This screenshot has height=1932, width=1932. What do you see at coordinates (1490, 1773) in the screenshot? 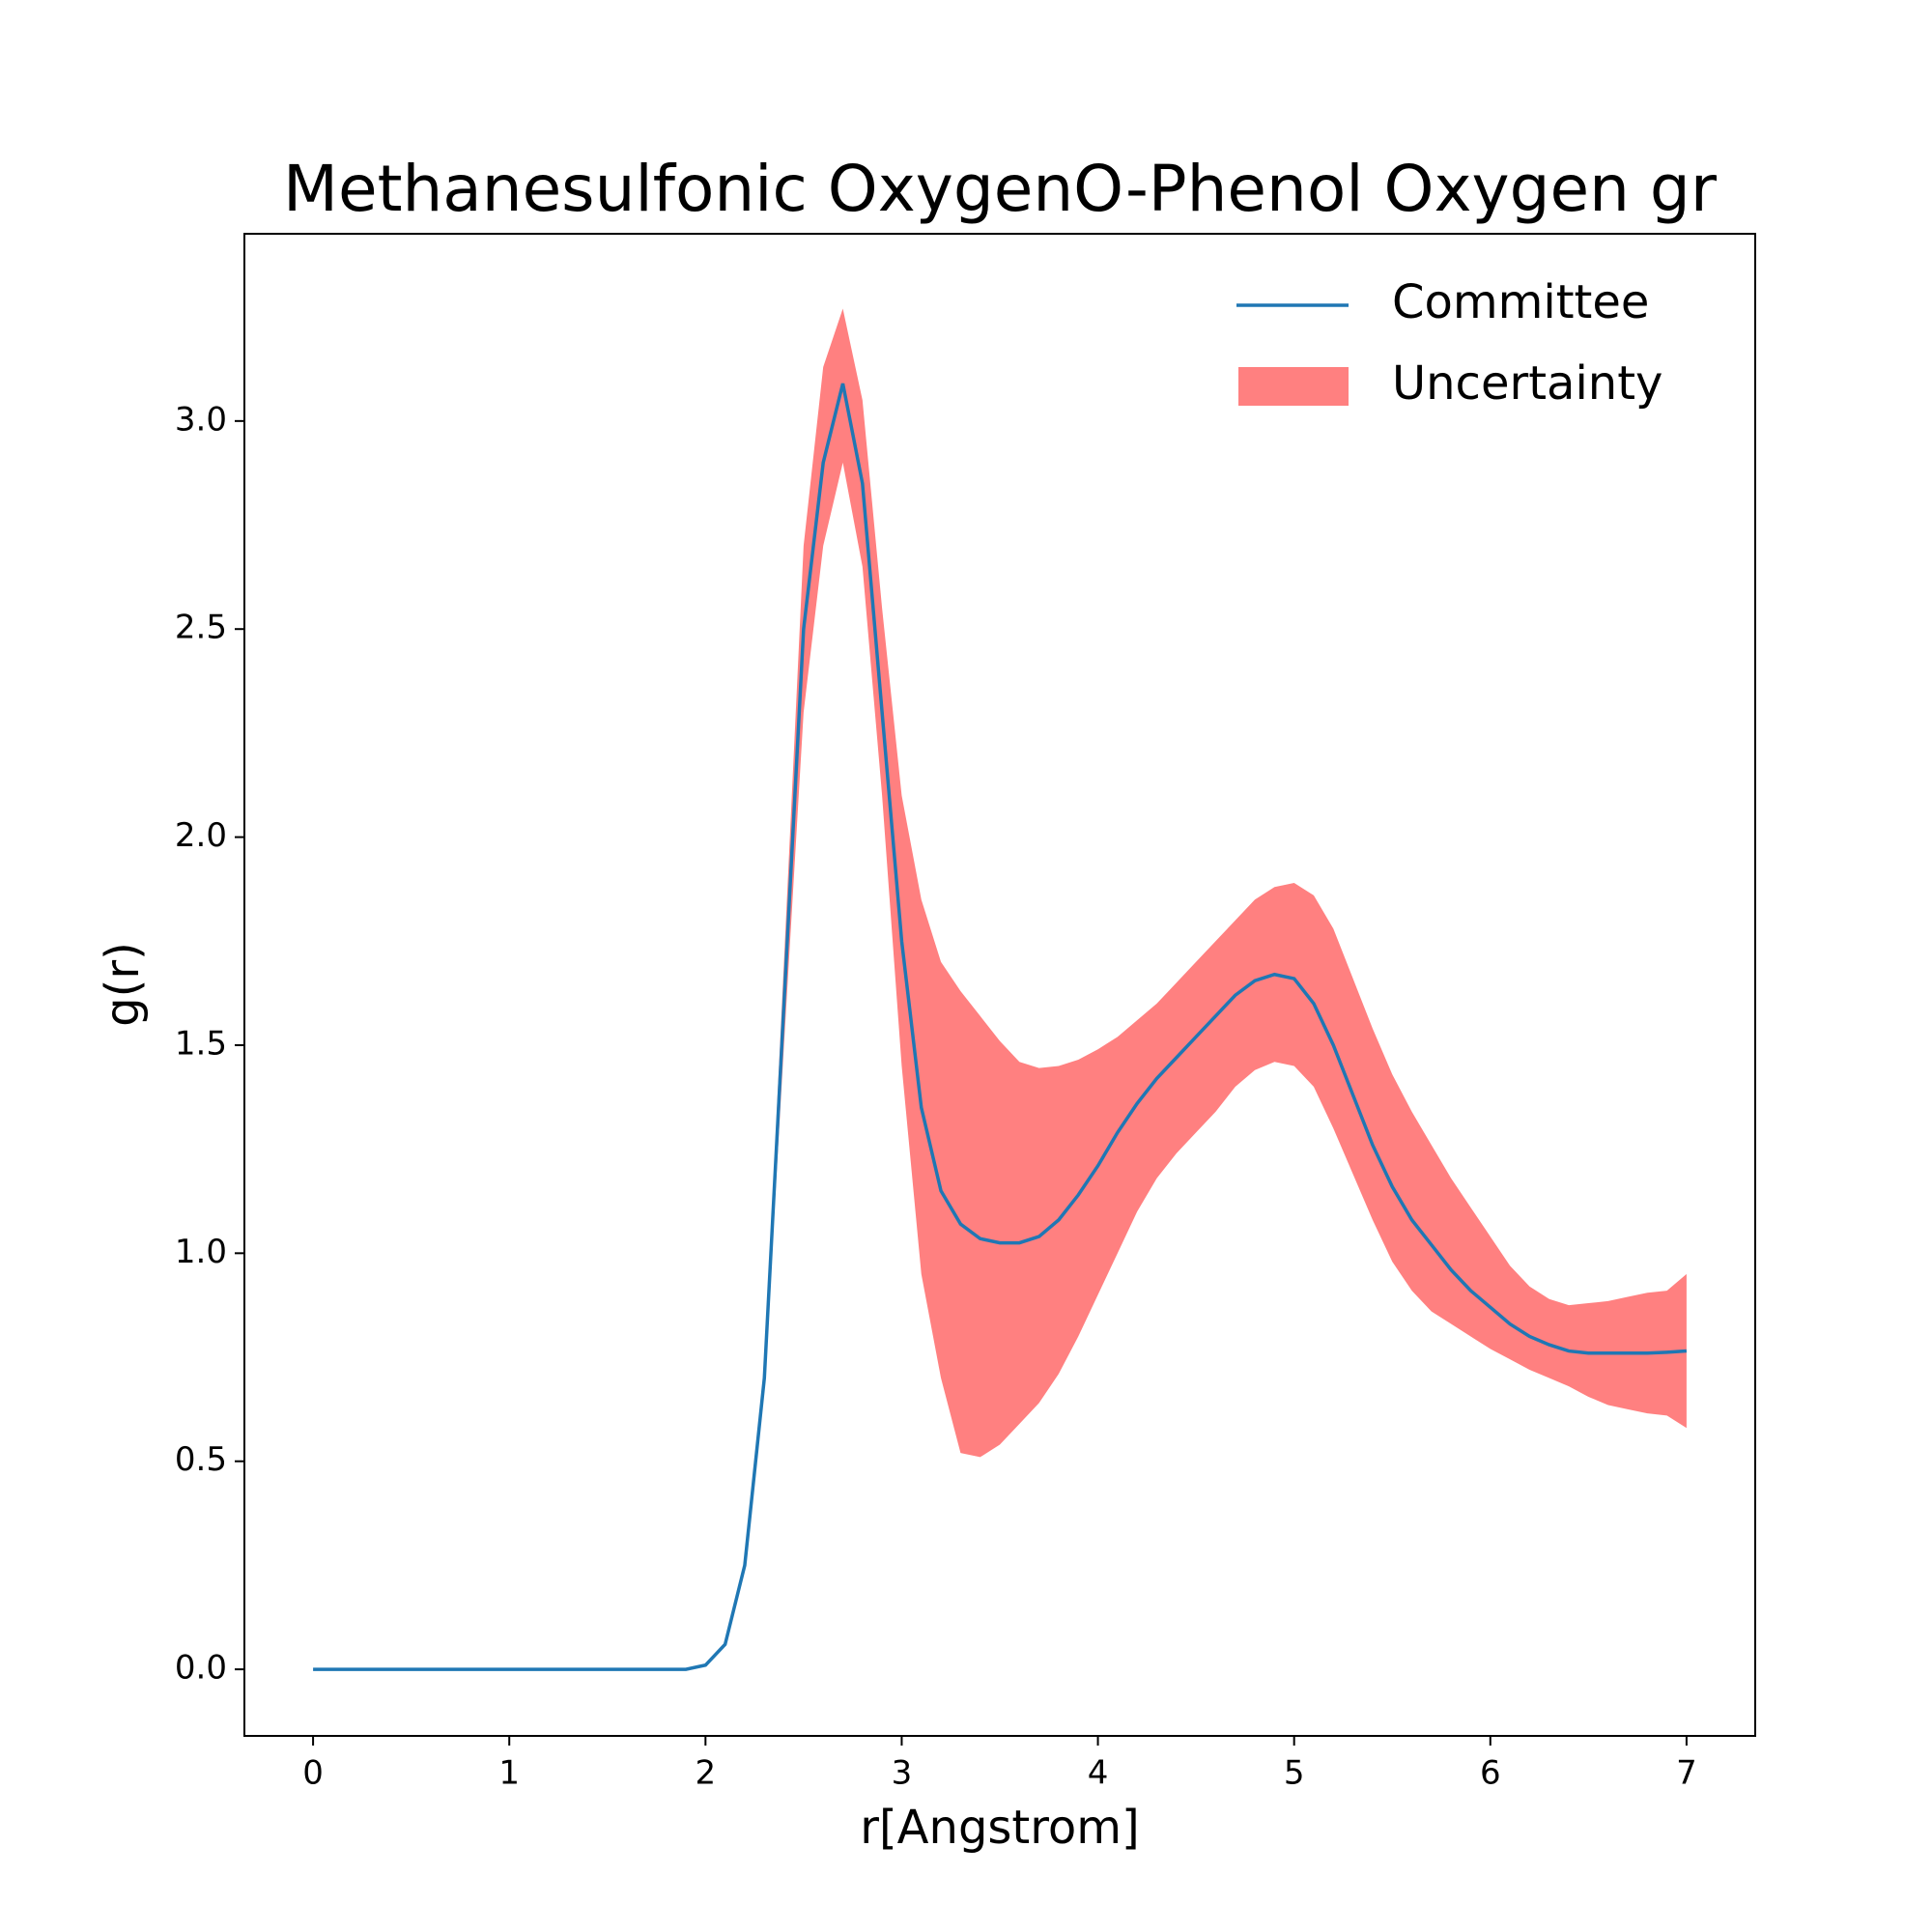
I see `x-tick-label: 6` at bounding box center [1490, 1773].